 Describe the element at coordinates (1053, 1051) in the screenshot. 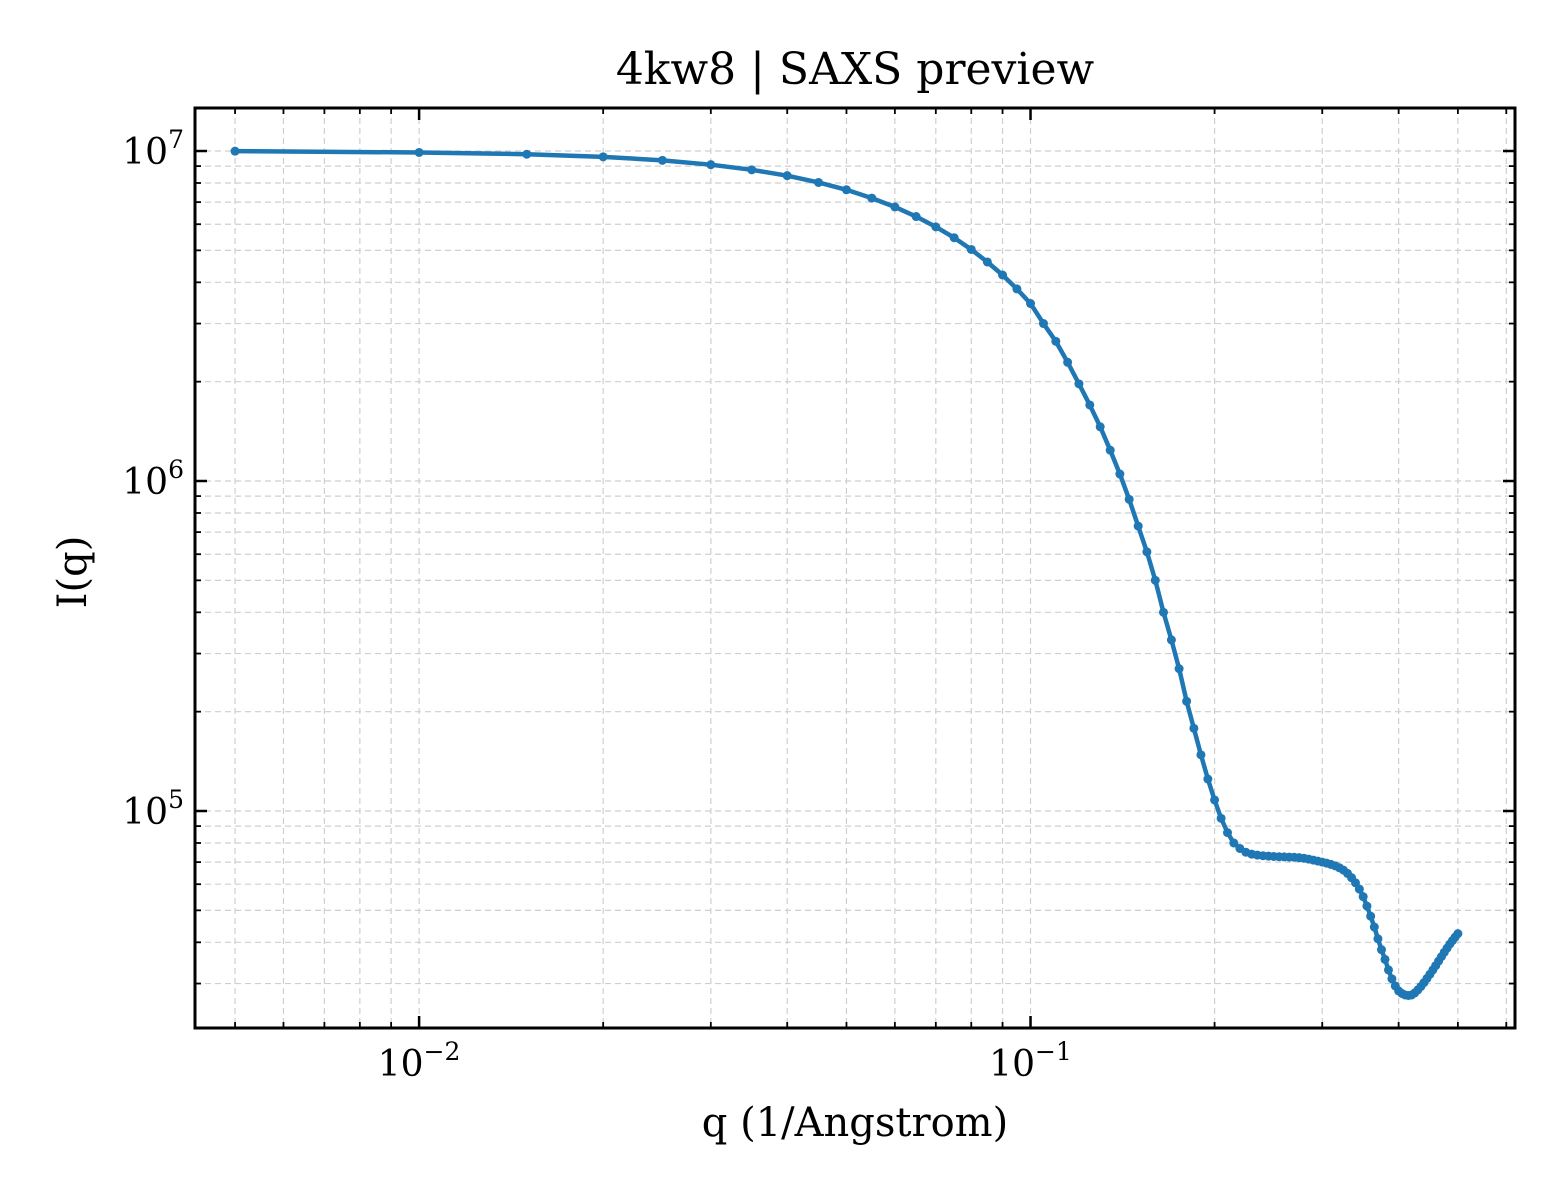

I see `x-tick-label-exponent: −1` at that location.